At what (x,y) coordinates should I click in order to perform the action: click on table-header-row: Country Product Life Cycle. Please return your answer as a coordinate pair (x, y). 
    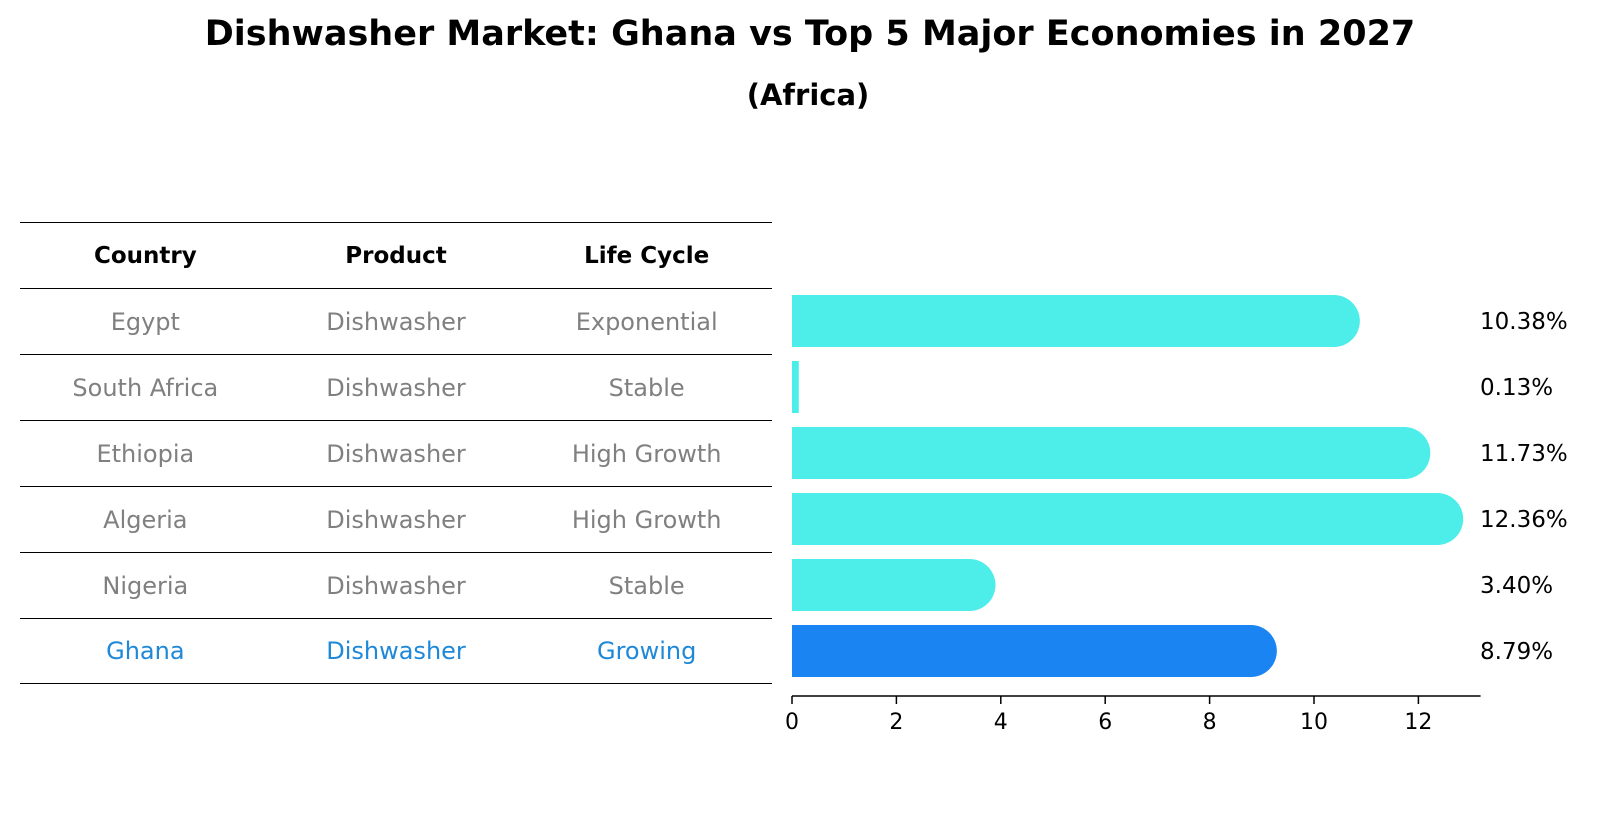
    Looking at the image, I should click on (396, 255).